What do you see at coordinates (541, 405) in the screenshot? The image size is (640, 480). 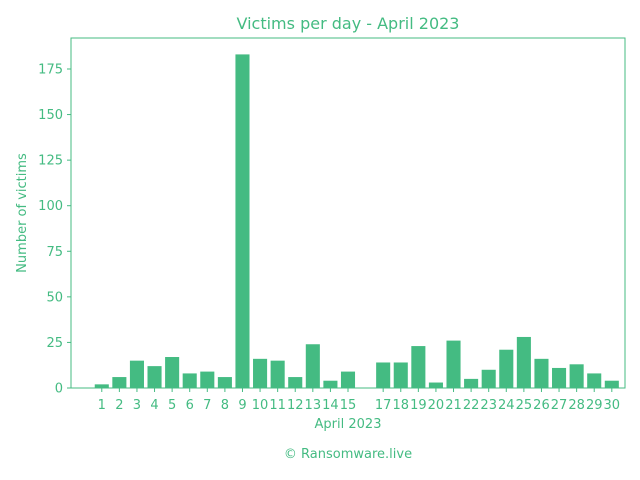 I see `x-tick-label: 26` at bounding box center [541, 405].